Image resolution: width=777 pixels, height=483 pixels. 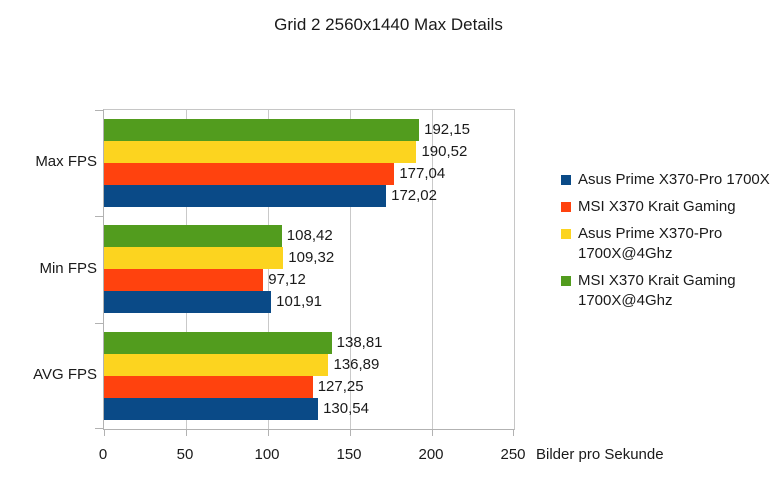 What do you see at coordinates (340, 386) in the screenshot?
I see `bar-value-label: 127,25` at bounding box center [340, 386].